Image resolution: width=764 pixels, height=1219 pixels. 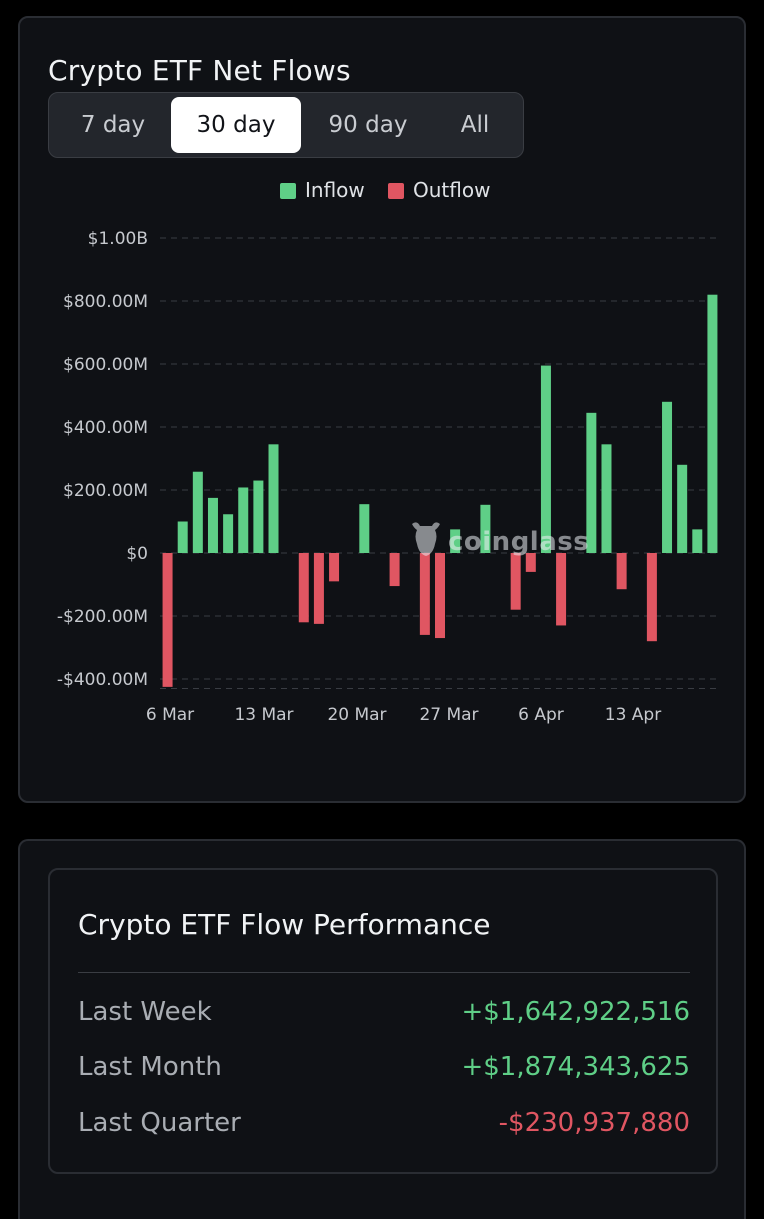 I want to click on row-label: Last Month, so click(x=150, y=1067).